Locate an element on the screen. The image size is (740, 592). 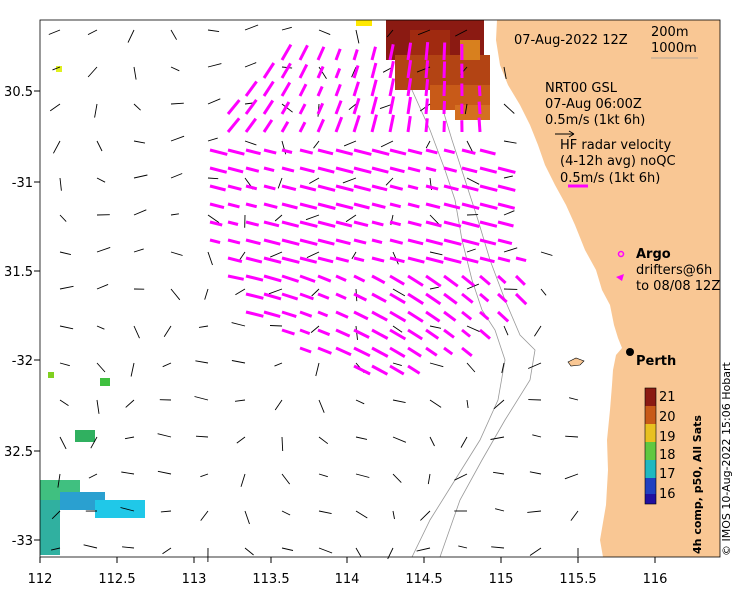
y-tick-label: -32 is located at coordinates (22, 361).